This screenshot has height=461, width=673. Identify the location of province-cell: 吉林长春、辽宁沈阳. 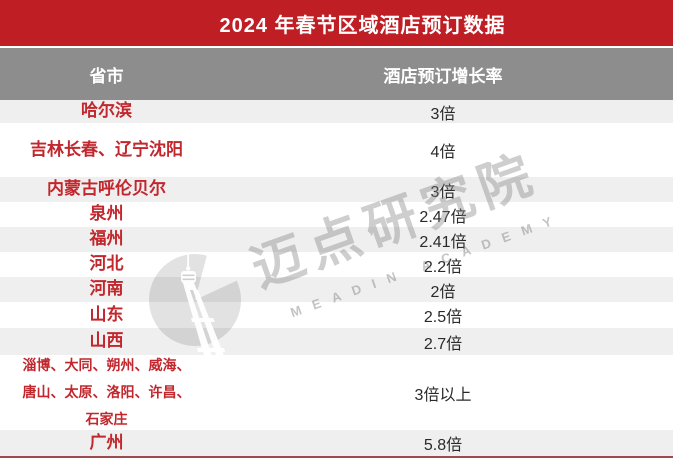
(106, 149).